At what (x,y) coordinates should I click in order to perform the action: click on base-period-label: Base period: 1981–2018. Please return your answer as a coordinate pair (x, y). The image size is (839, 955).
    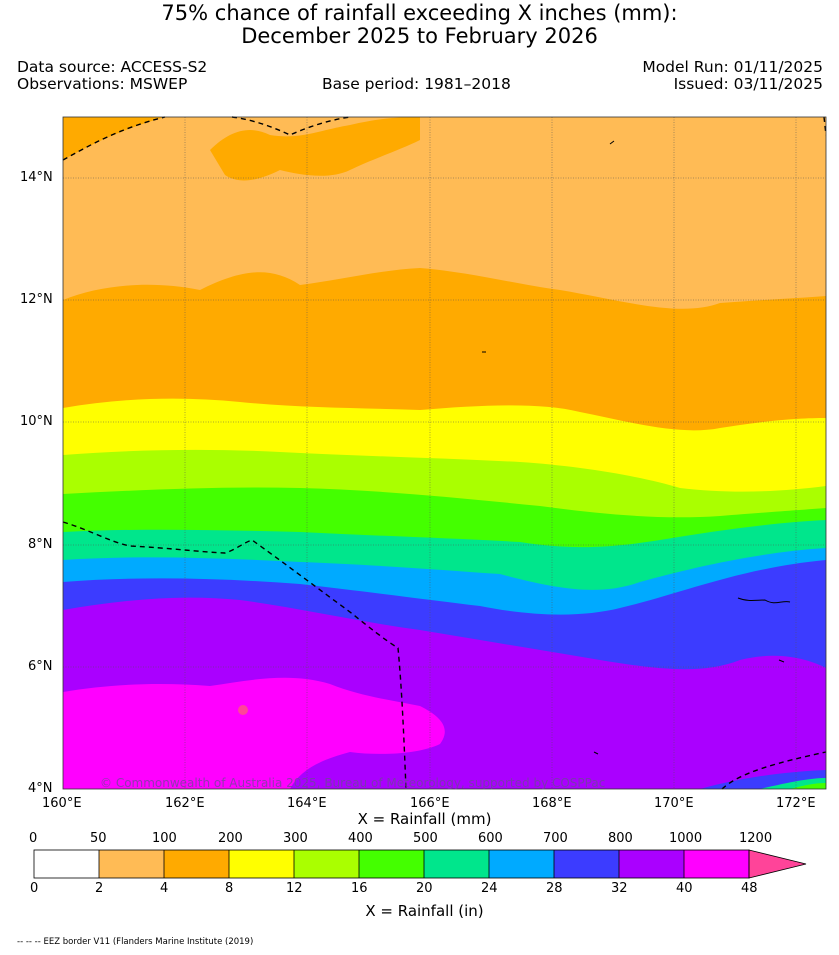
    Looking at the image, I should click on (416, 84).